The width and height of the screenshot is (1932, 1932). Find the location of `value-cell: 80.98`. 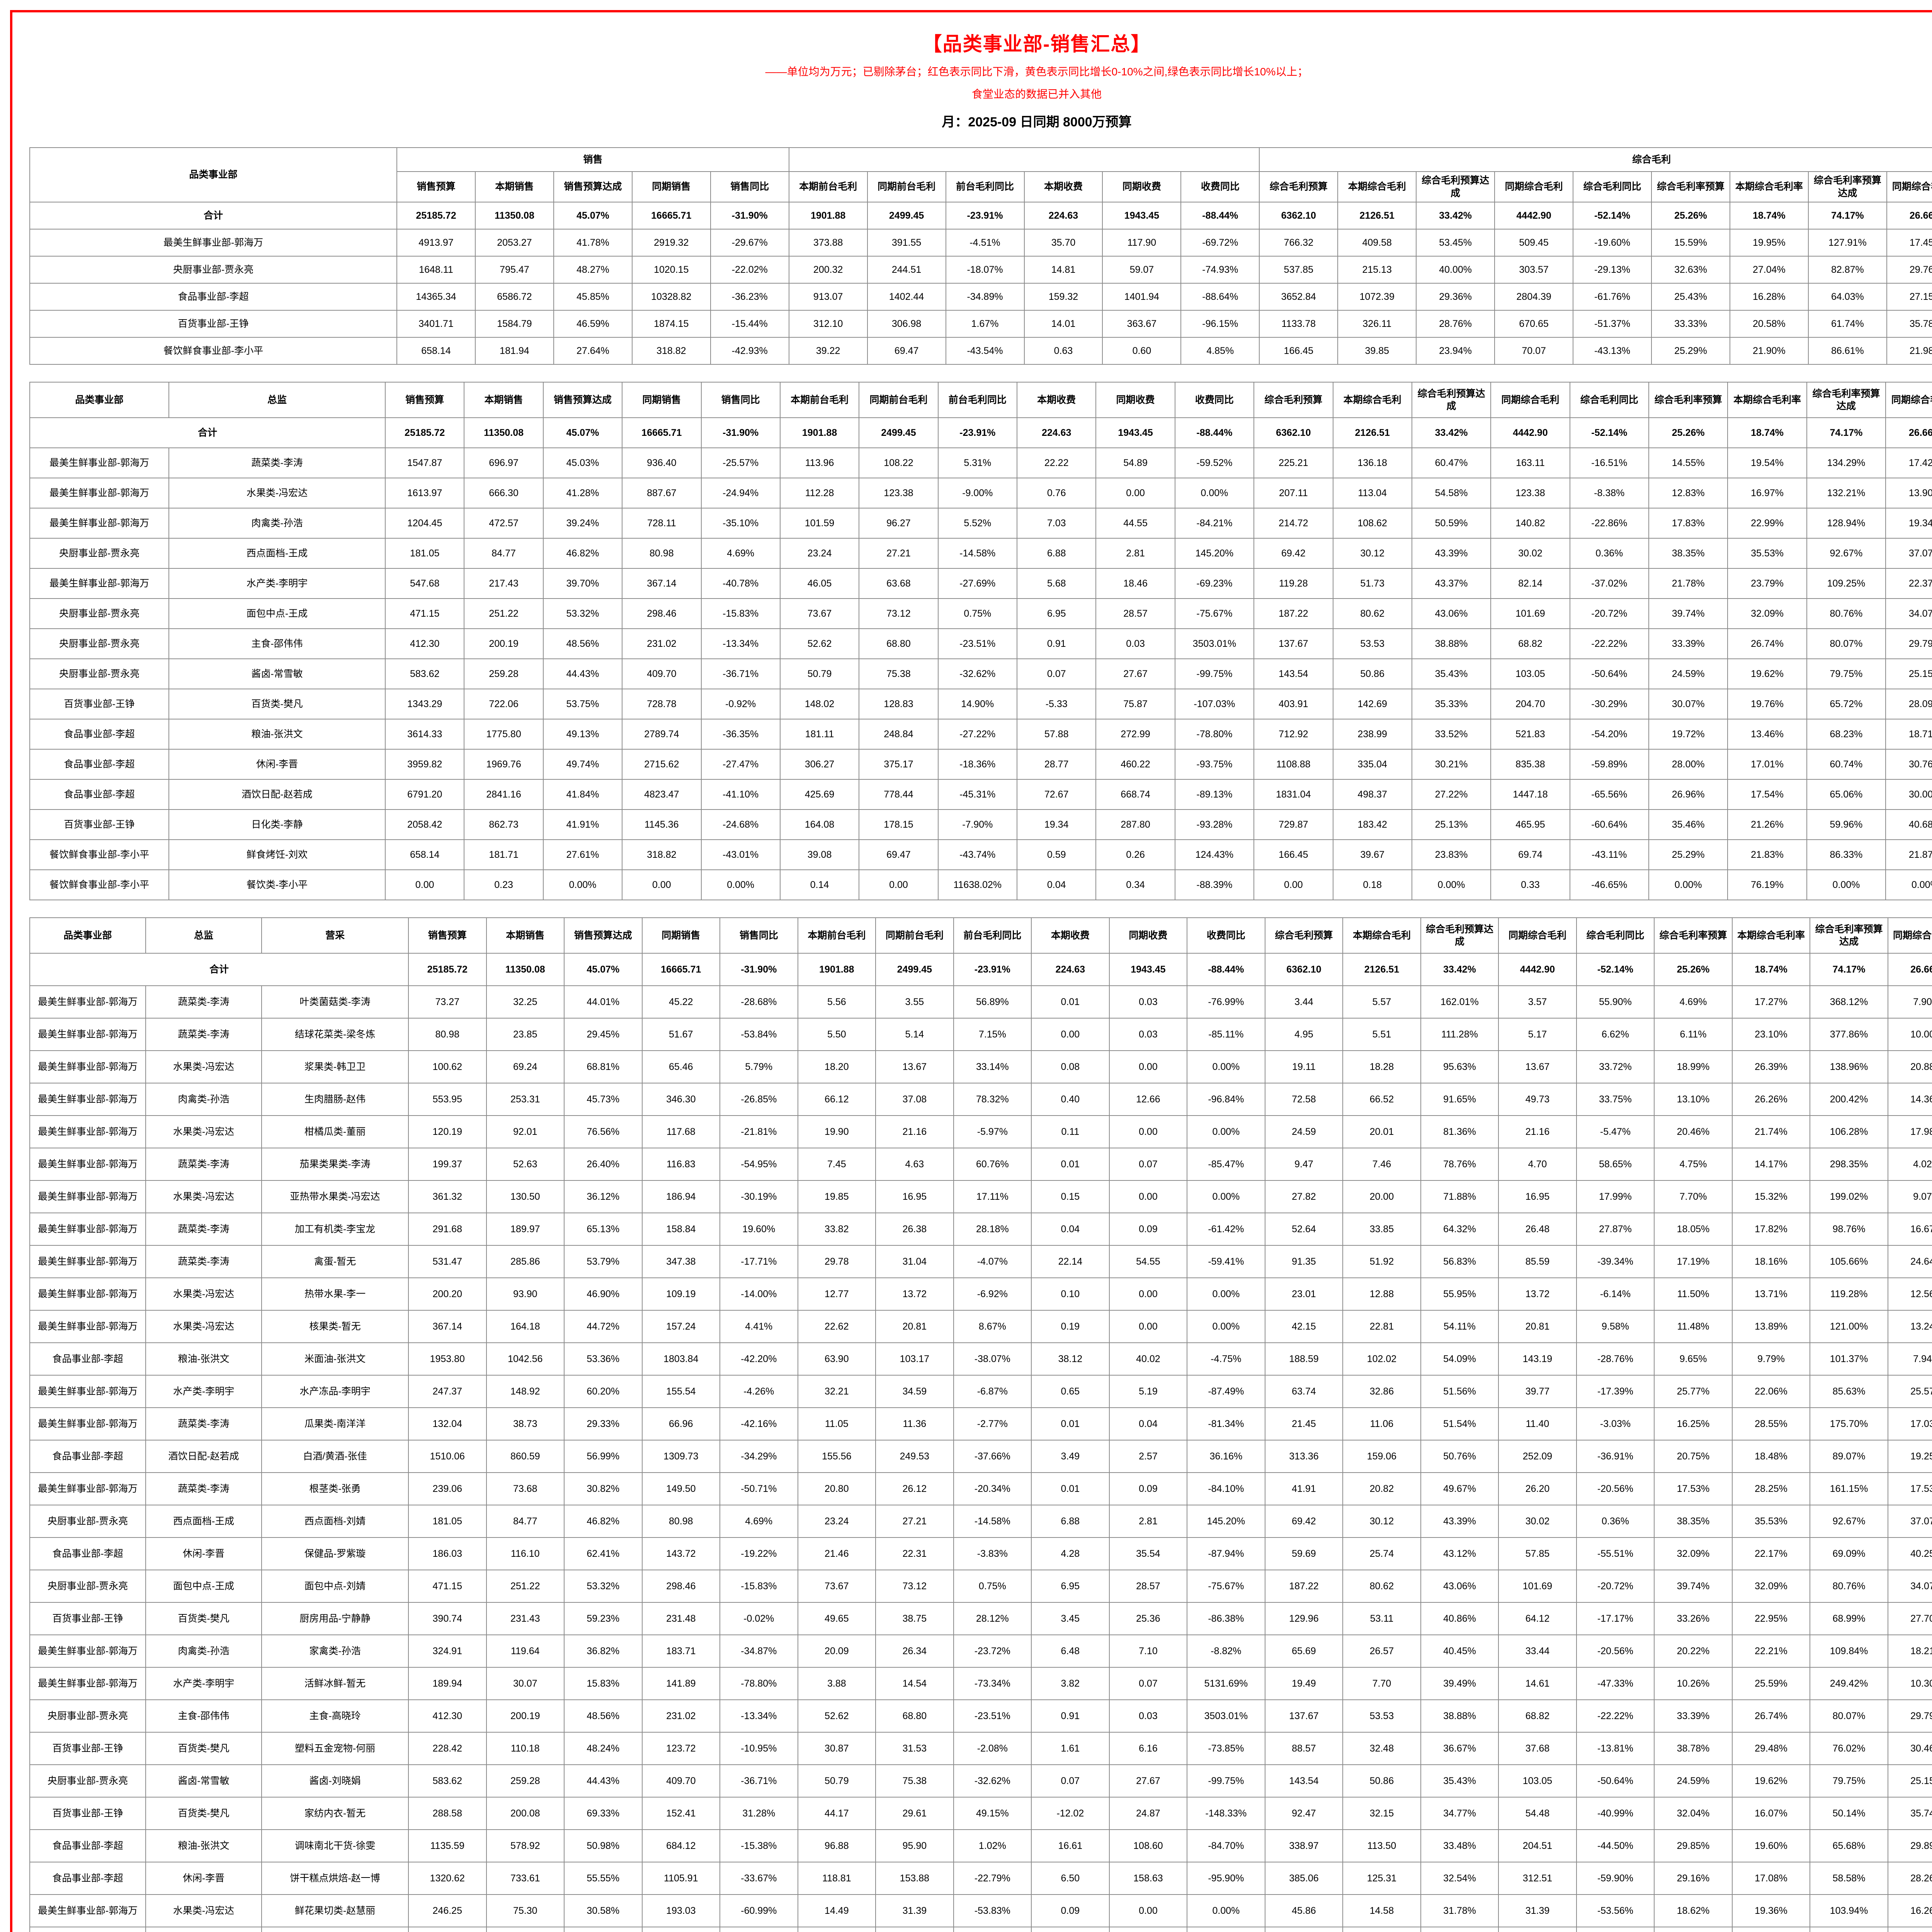

value-cell: 80.98 is located at coordinates (447, 1035).